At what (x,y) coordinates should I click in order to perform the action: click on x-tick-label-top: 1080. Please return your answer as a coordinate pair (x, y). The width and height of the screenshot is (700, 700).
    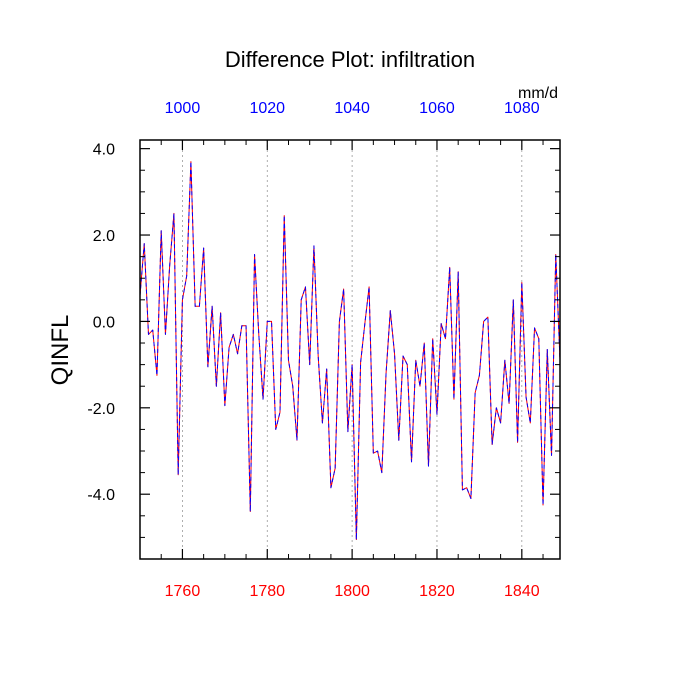
    Looking at the image, I should click on (522, 108).